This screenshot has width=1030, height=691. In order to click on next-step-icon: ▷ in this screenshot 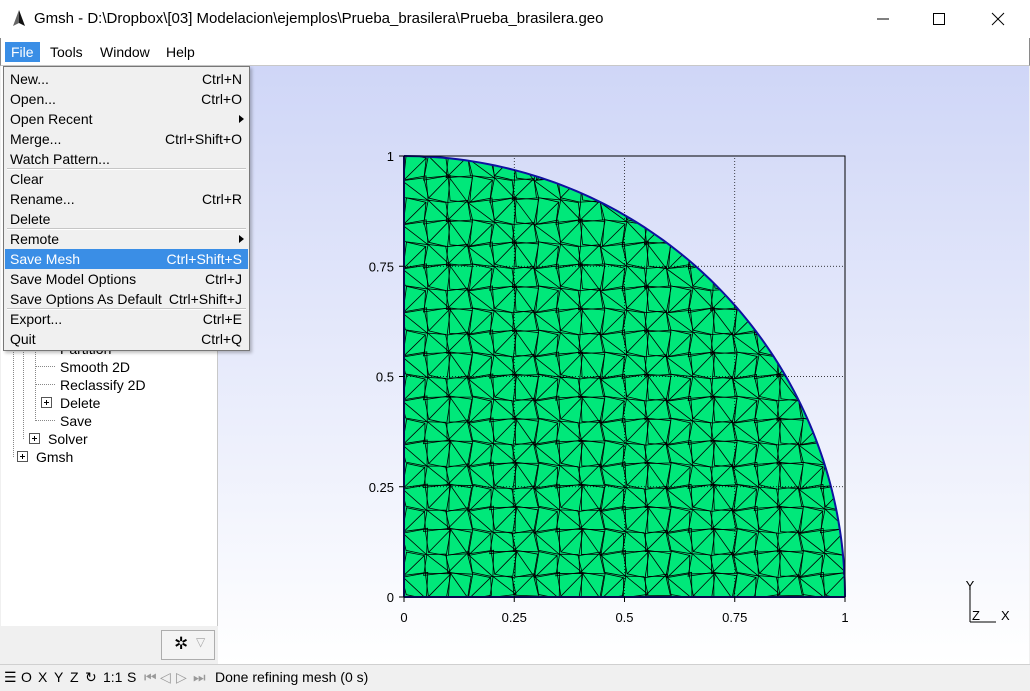, I will do `click(181, 677)`.